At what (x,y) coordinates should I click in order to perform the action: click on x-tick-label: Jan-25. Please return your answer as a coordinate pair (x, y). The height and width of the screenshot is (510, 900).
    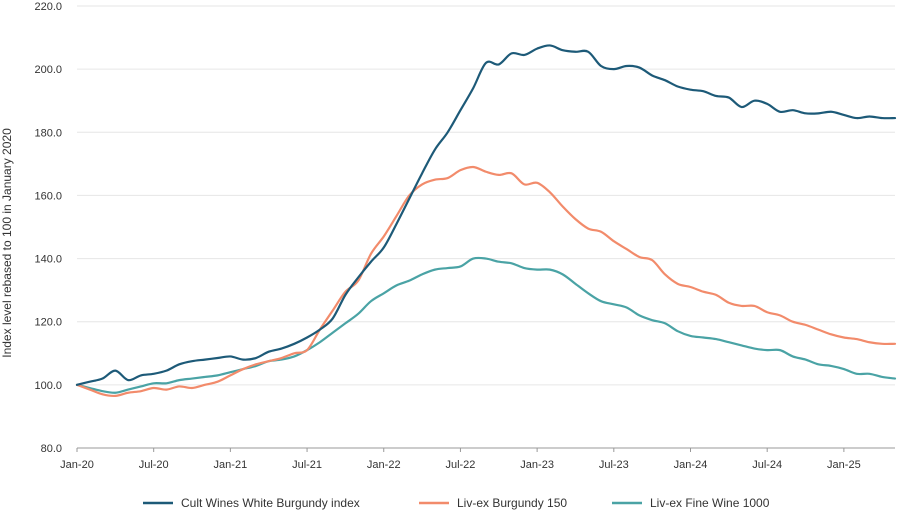
    Looking at the image, I should click on (844, 465).